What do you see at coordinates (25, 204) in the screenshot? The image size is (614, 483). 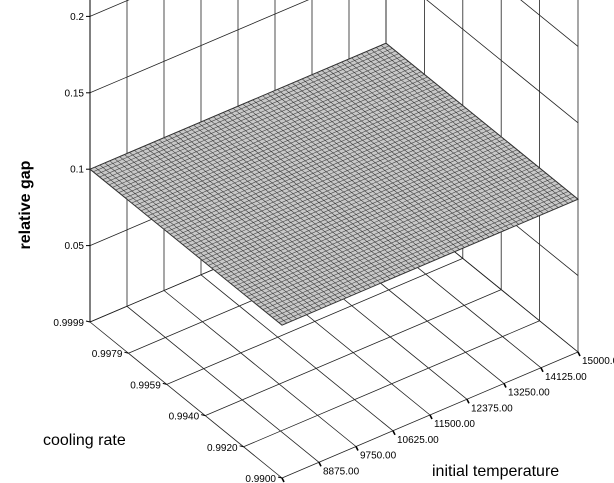 I see `z-axis-title: relative gap` at bounding box center [25, 204].